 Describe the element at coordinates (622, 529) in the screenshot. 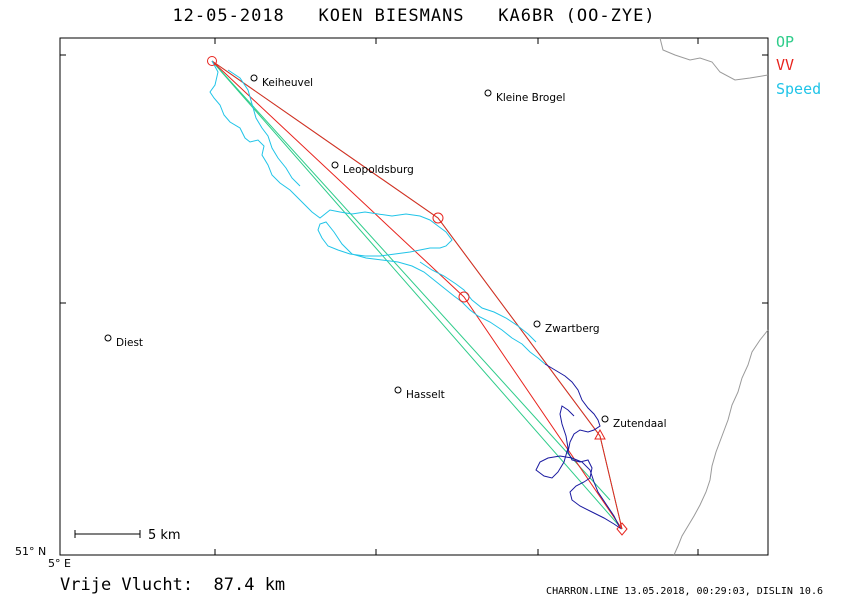

I see `finish-point-marker` at that location.